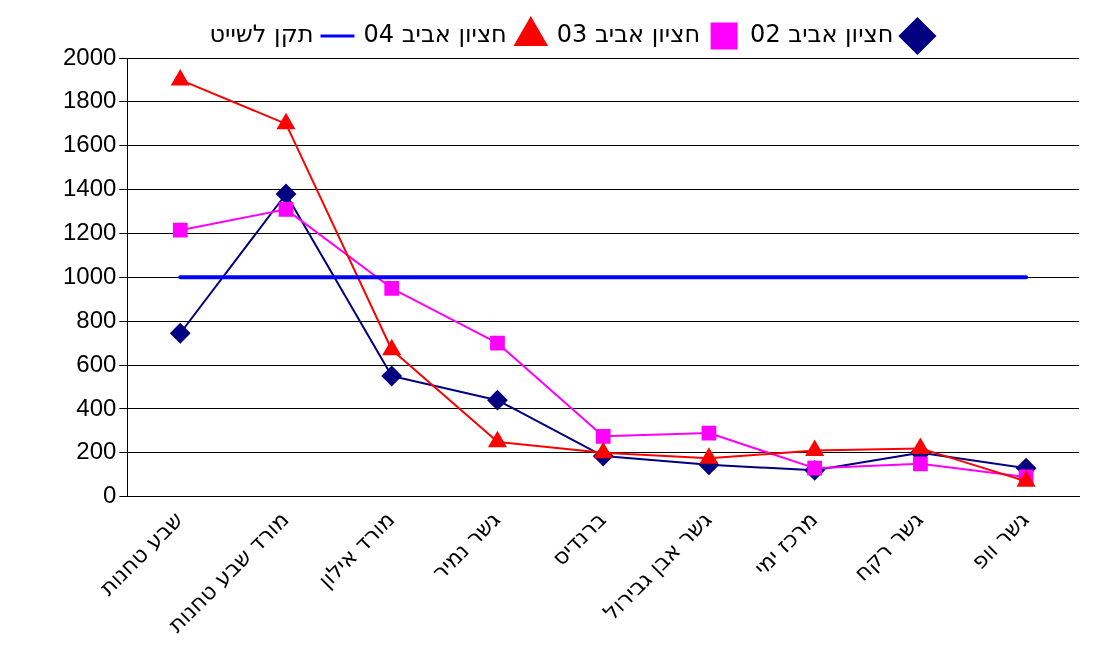  Describe the element at coordinates (261, 34) in the screenshot. I see `legend-label: תקן לשייט` at that location.